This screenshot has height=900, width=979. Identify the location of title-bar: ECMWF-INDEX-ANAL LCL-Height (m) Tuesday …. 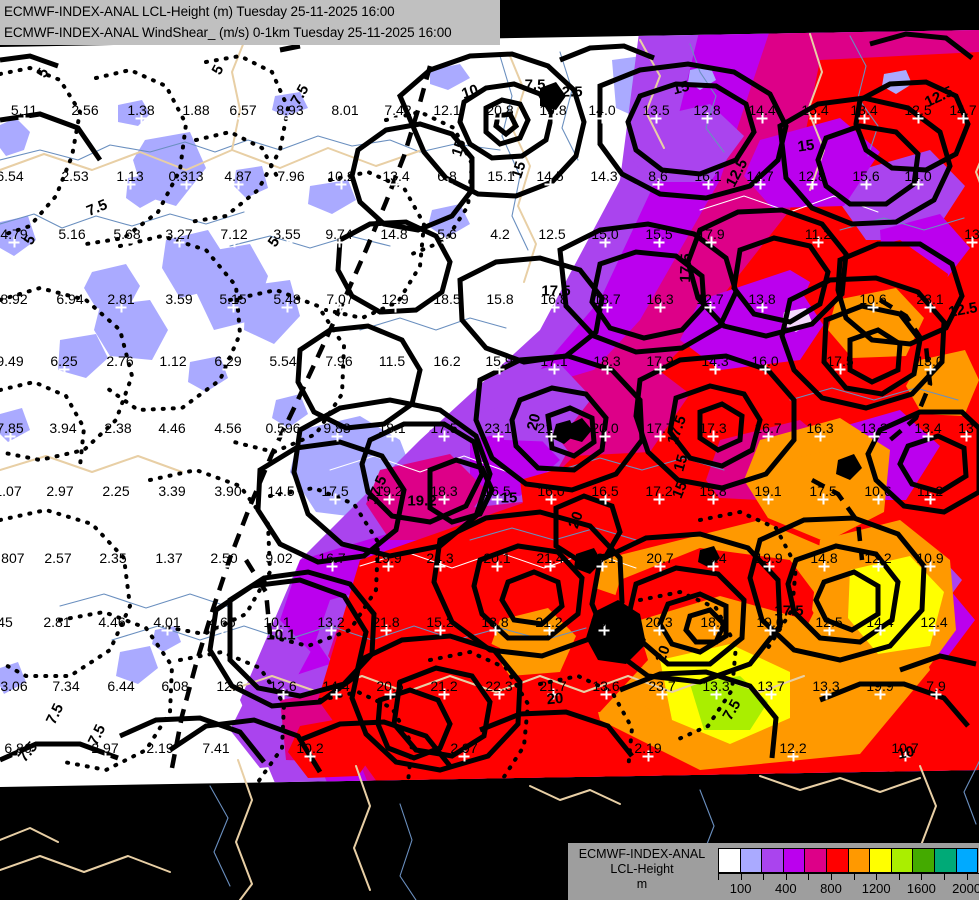
(250, 22).